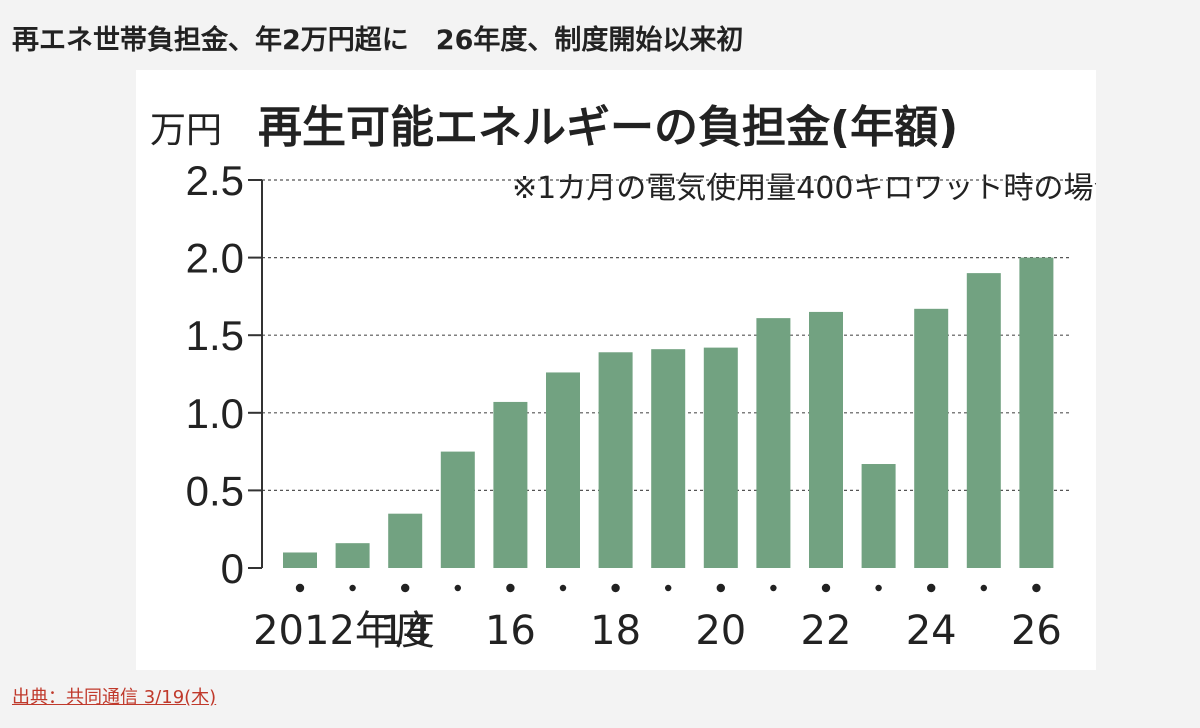 Image resolution: width=1200 pixels, height=728 pixels. What do you see at coordinates (215, 335) in the screenshot?
I see `y-tick-label: 1.5` at bounding box center [215, 335].